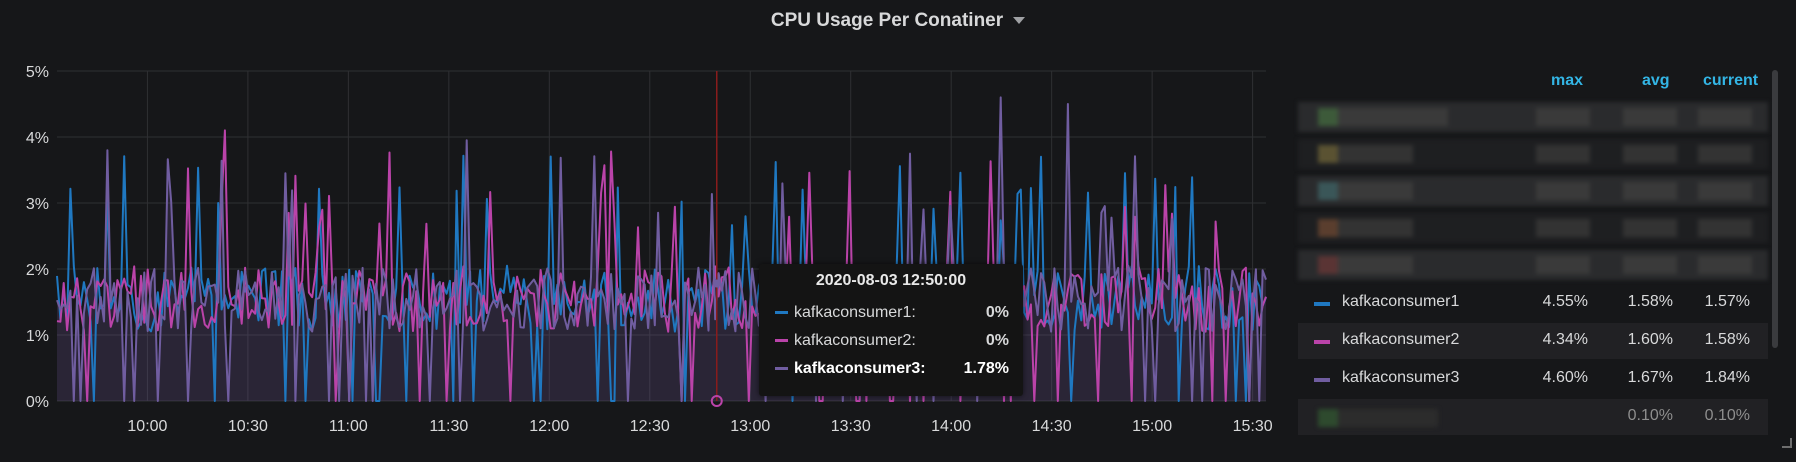 Image resolution: width=1796 pixels, height=462 pixels. I want to click on tooltip-series-name: kafkaconsumer3:, so click(860, 368).